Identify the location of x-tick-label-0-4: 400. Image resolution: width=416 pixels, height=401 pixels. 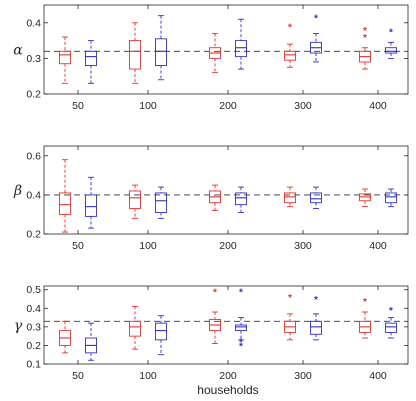
(378, 106).